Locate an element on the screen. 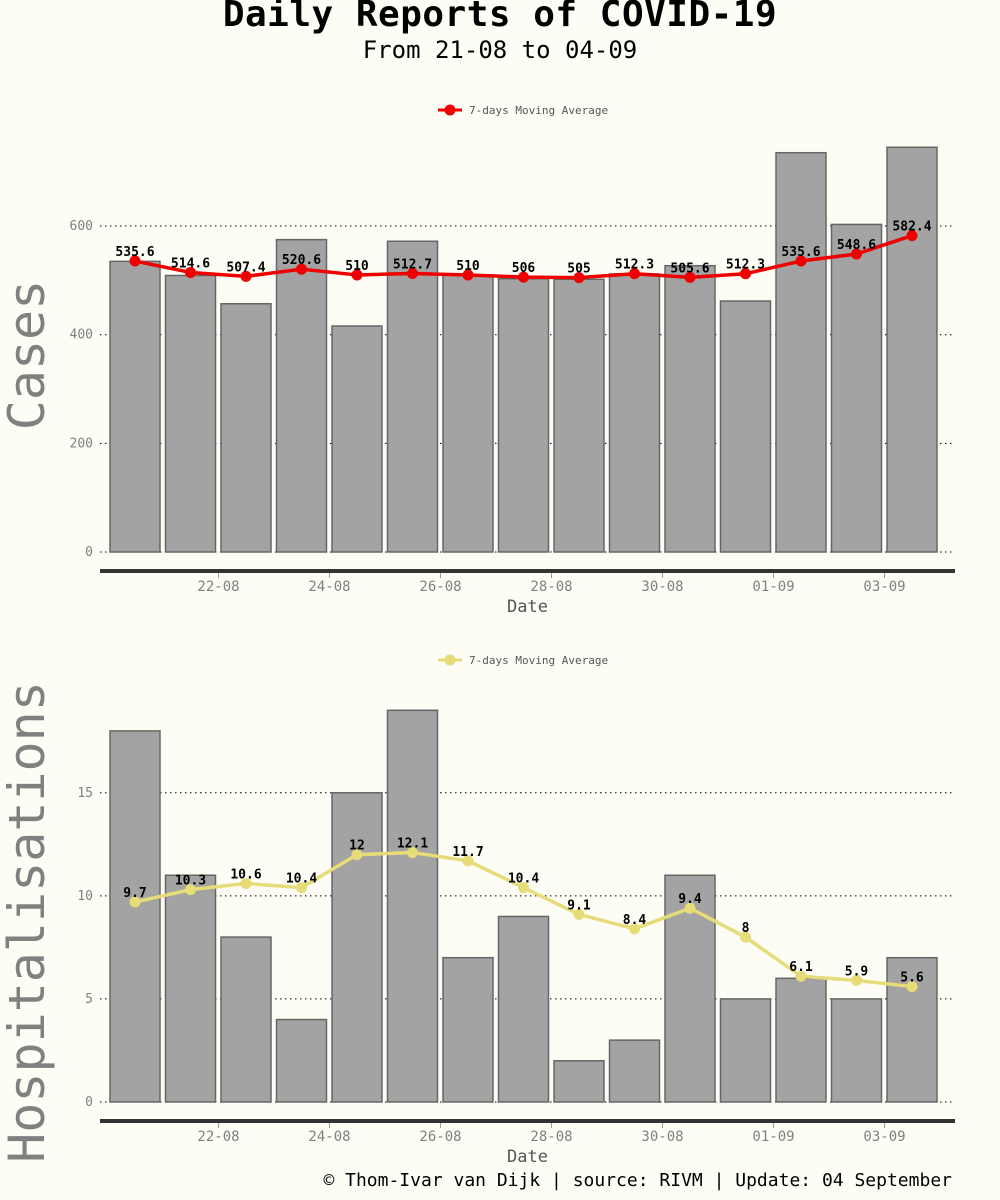 This screenshot has width=1000, height=1200. x-tick-label: 30-08 is located at coordinates (662, 587).